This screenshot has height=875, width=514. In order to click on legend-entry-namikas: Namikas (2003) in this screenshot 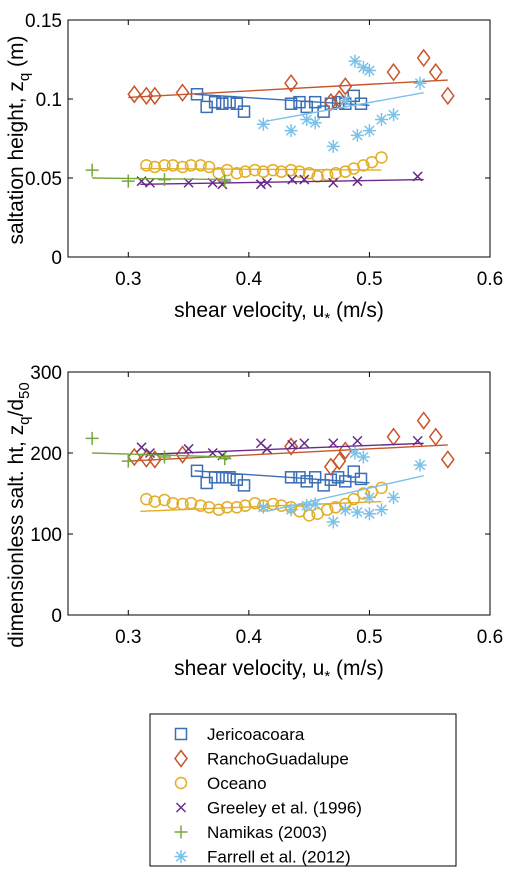, I will do `click(250, 832)`.